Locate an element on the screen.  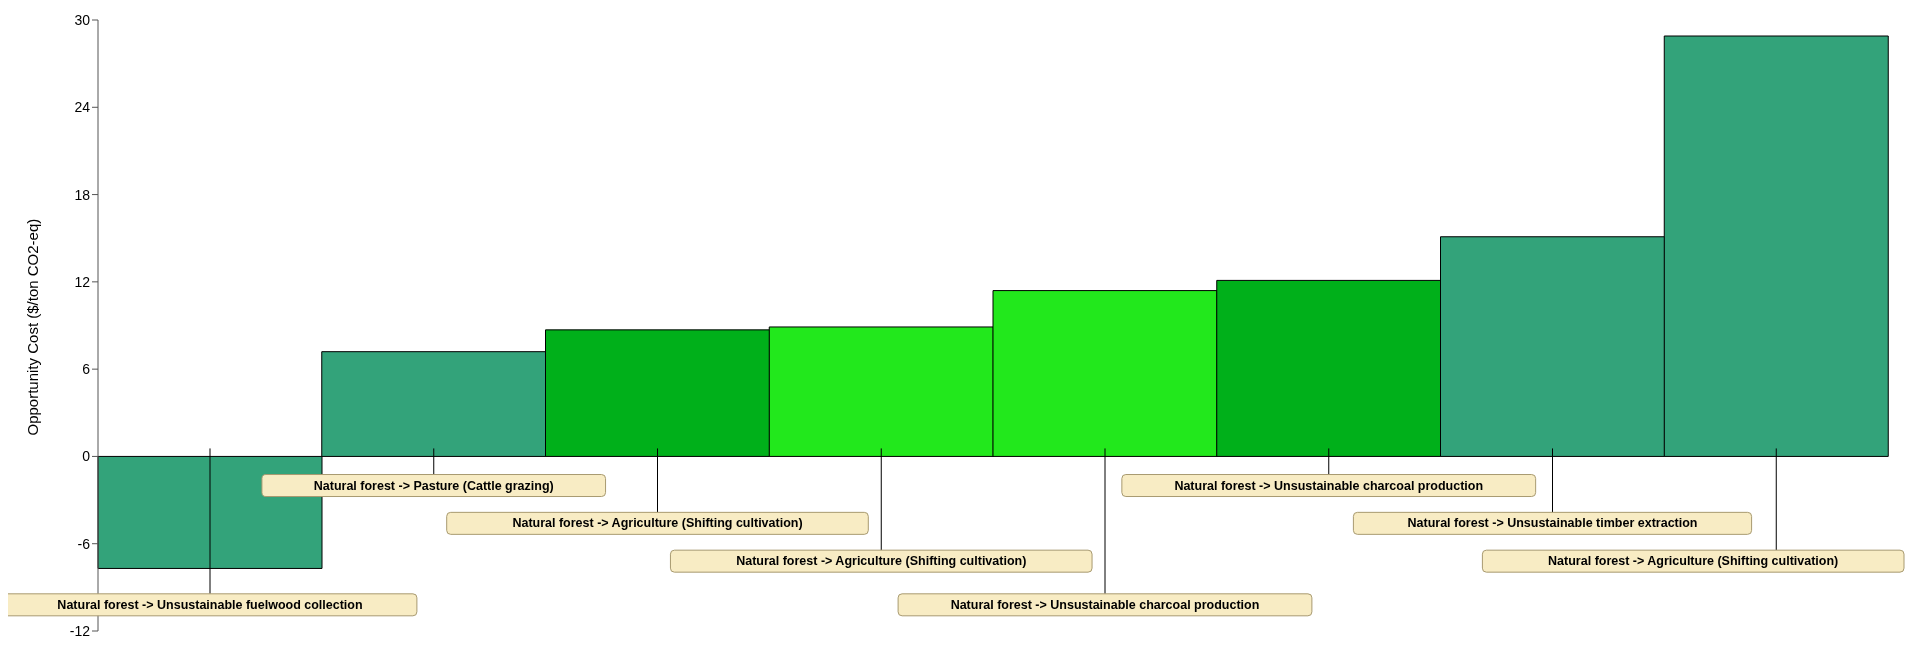
x-tick-label: Natural forest -> Pasture (Cattle grazing) is located at coordinates (433, 485).